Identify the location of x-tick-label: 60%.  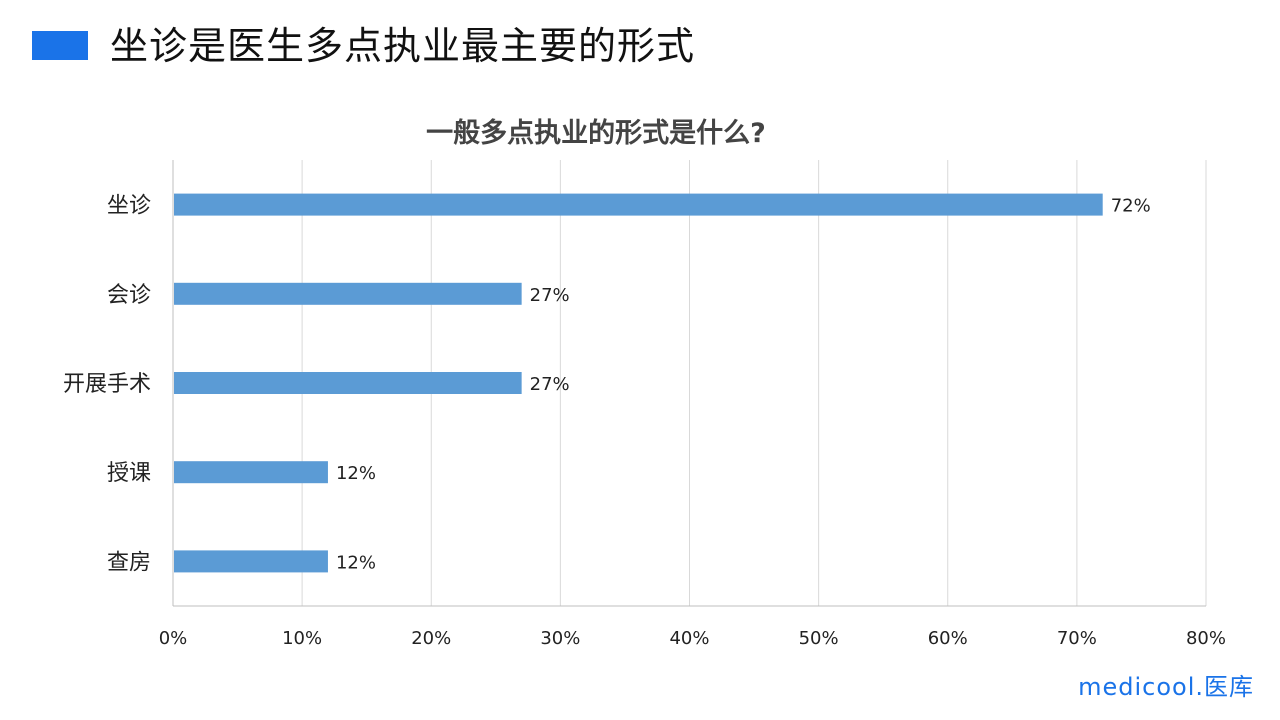
(948, 638).